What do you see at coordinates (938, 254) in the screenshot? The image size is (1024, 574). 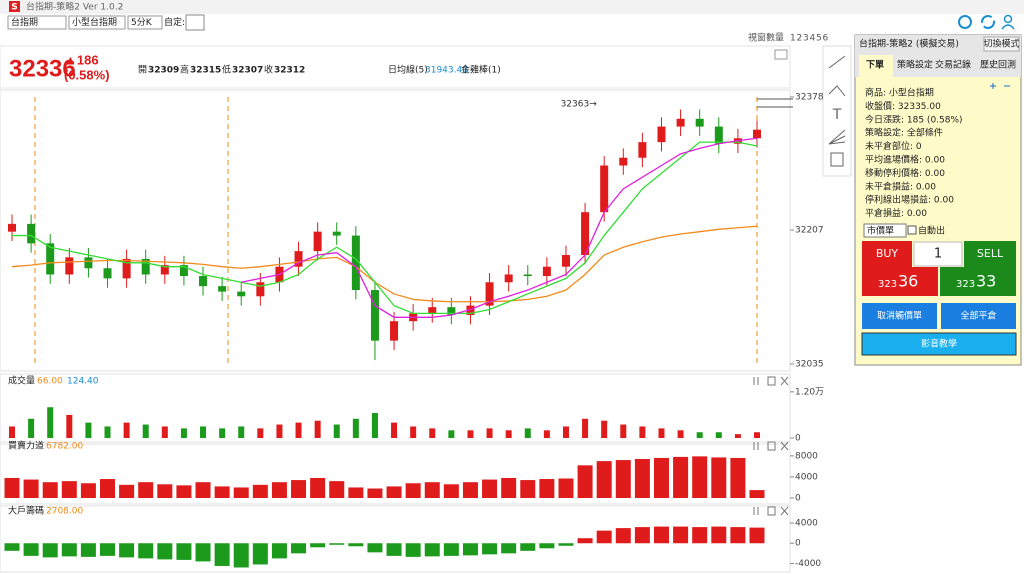 I see `quantity-input` at bounding box center [938, 254].